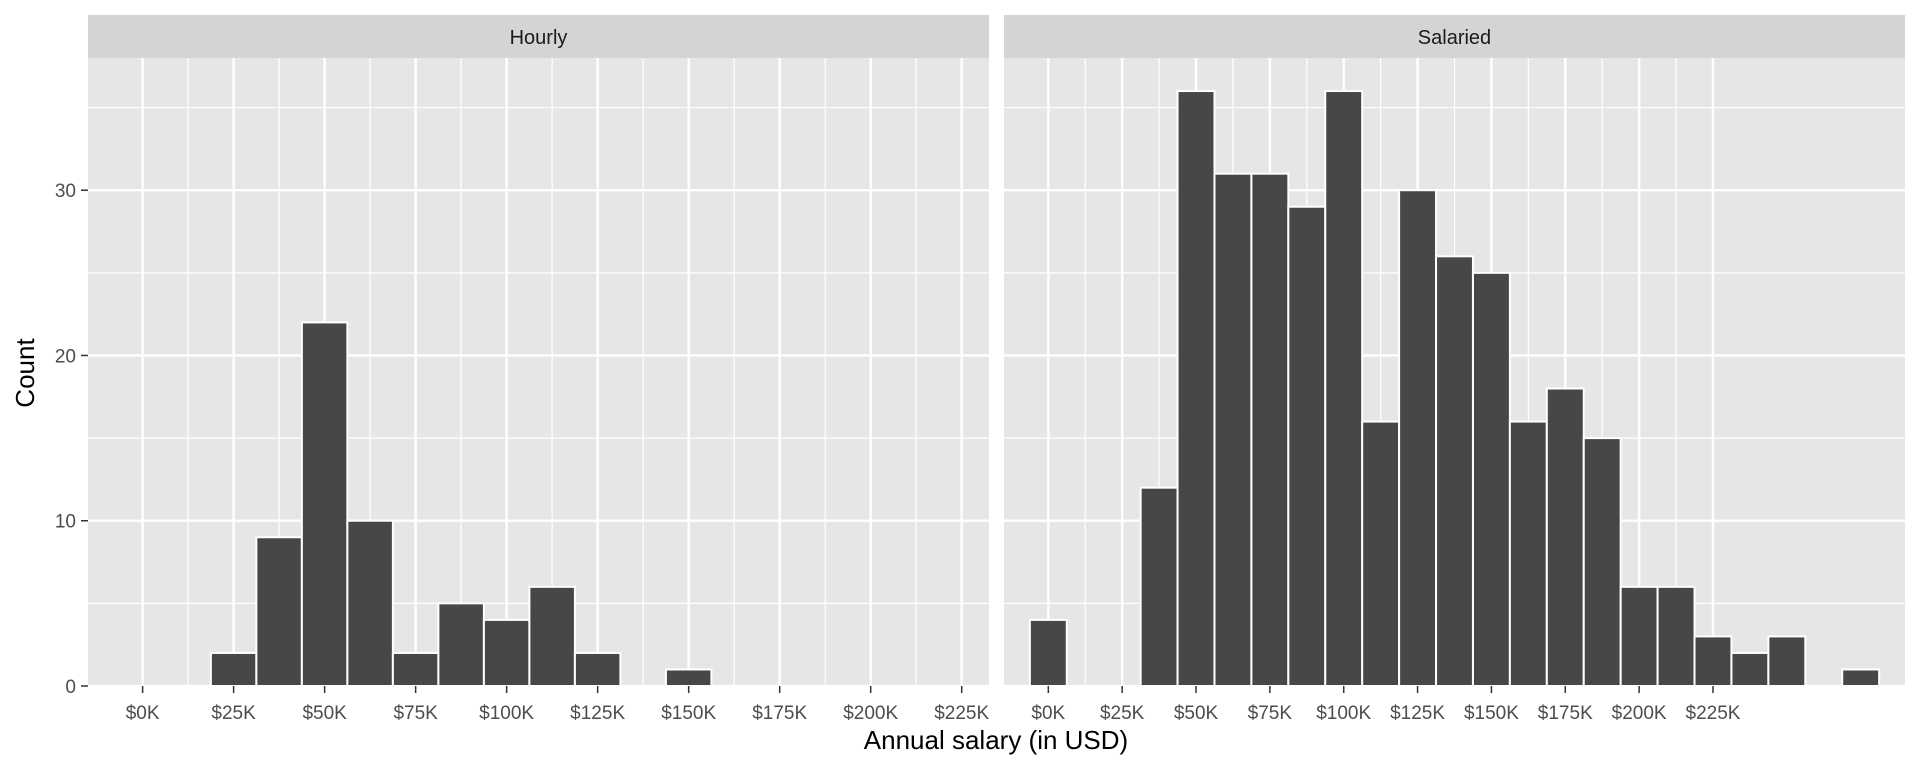  Describe the element at coordinates (70, 687) in the screenshot. I see `y-tick-label: 0` at that location.